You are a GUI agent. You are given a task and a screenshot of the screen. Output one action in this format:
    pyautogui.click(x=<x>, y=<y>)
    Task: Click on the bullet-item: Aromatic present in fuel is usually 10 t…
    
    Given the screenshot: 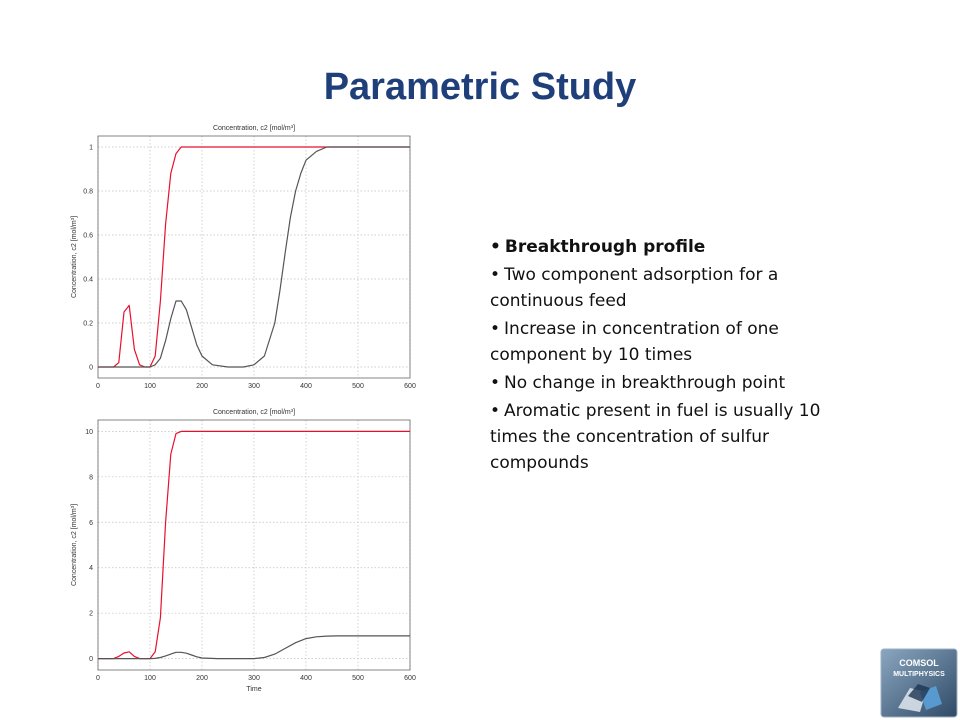 What is the action you would take?
    pyautogui.click(x=662, y=437)
    